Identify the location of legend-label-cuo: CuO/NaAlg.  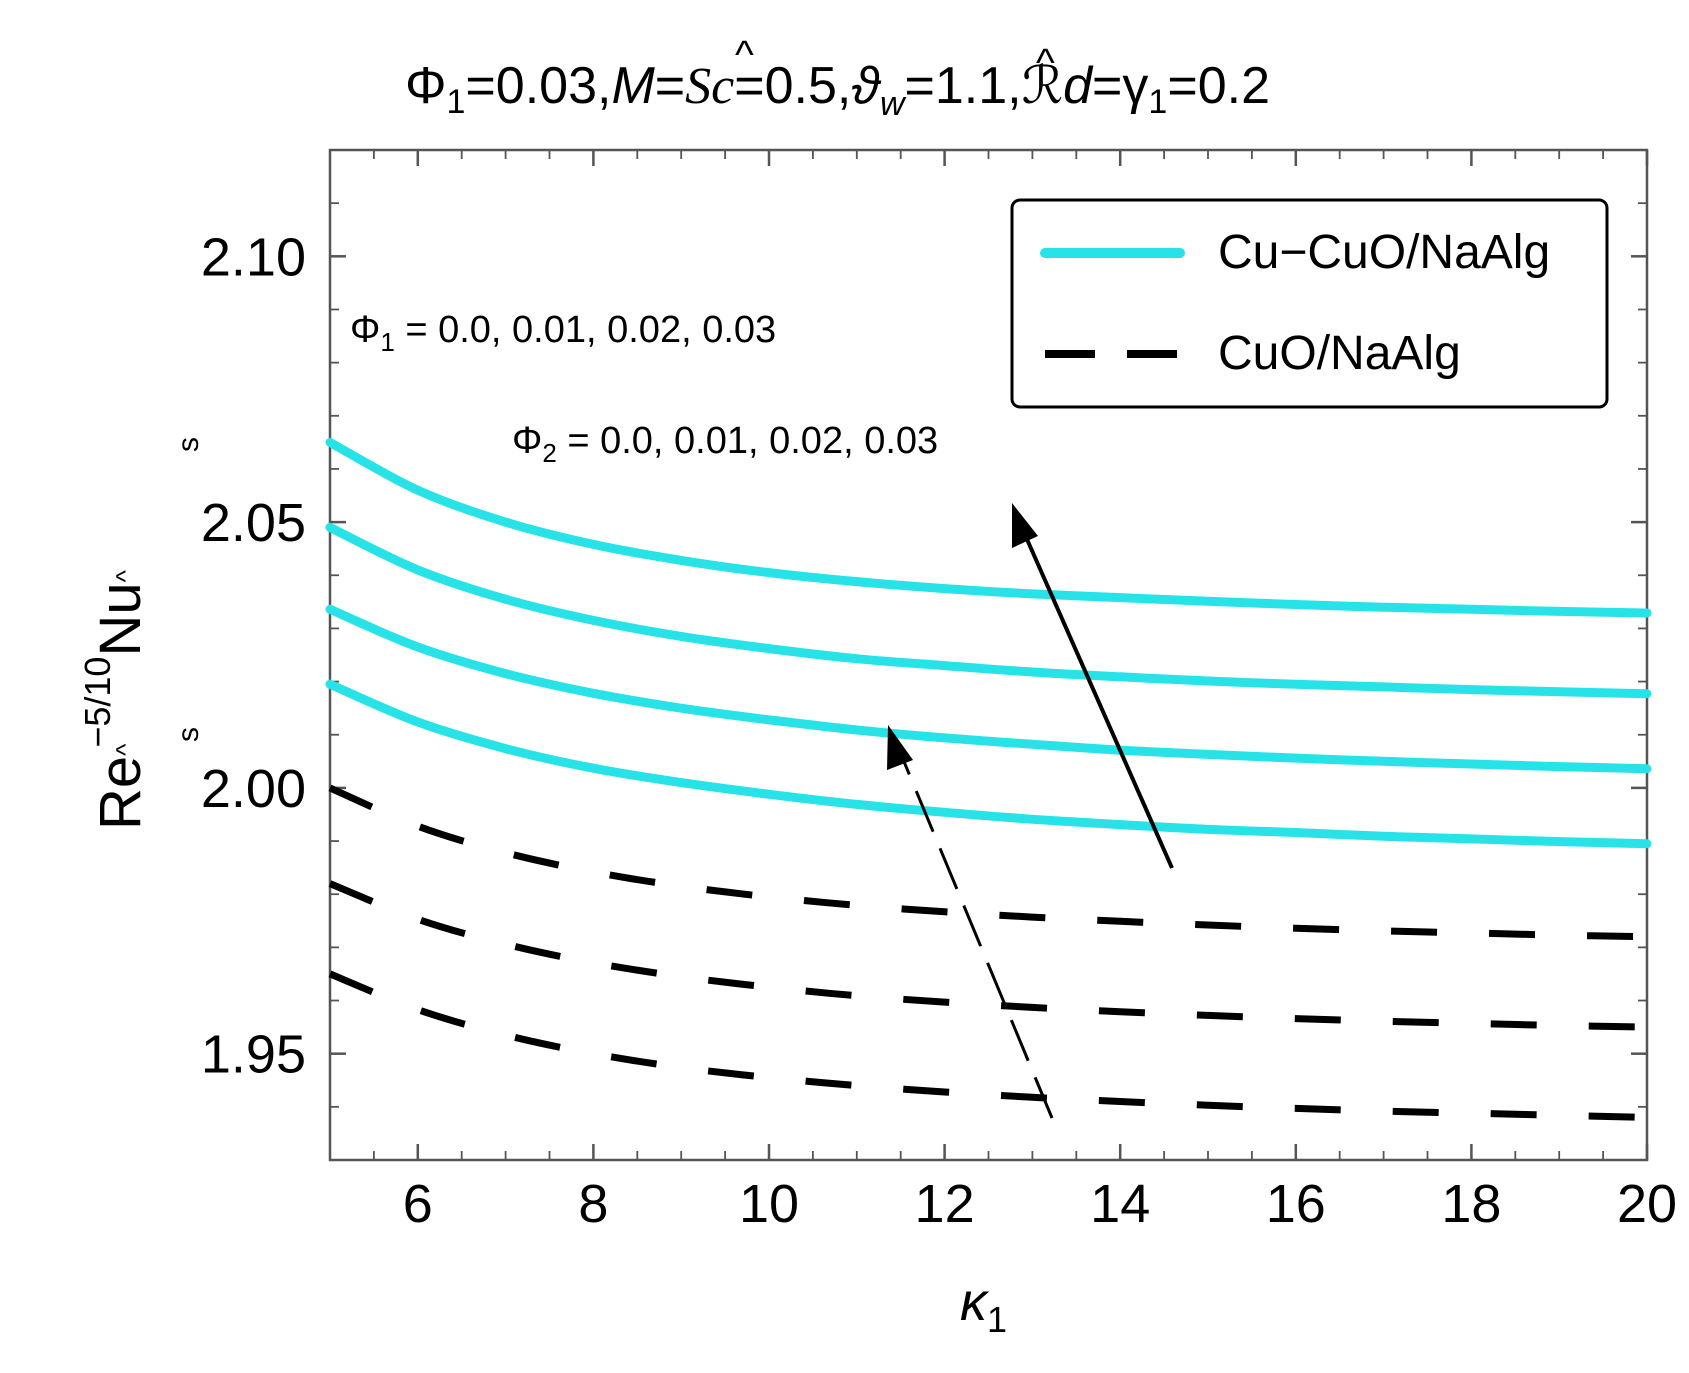
(1339, 353).